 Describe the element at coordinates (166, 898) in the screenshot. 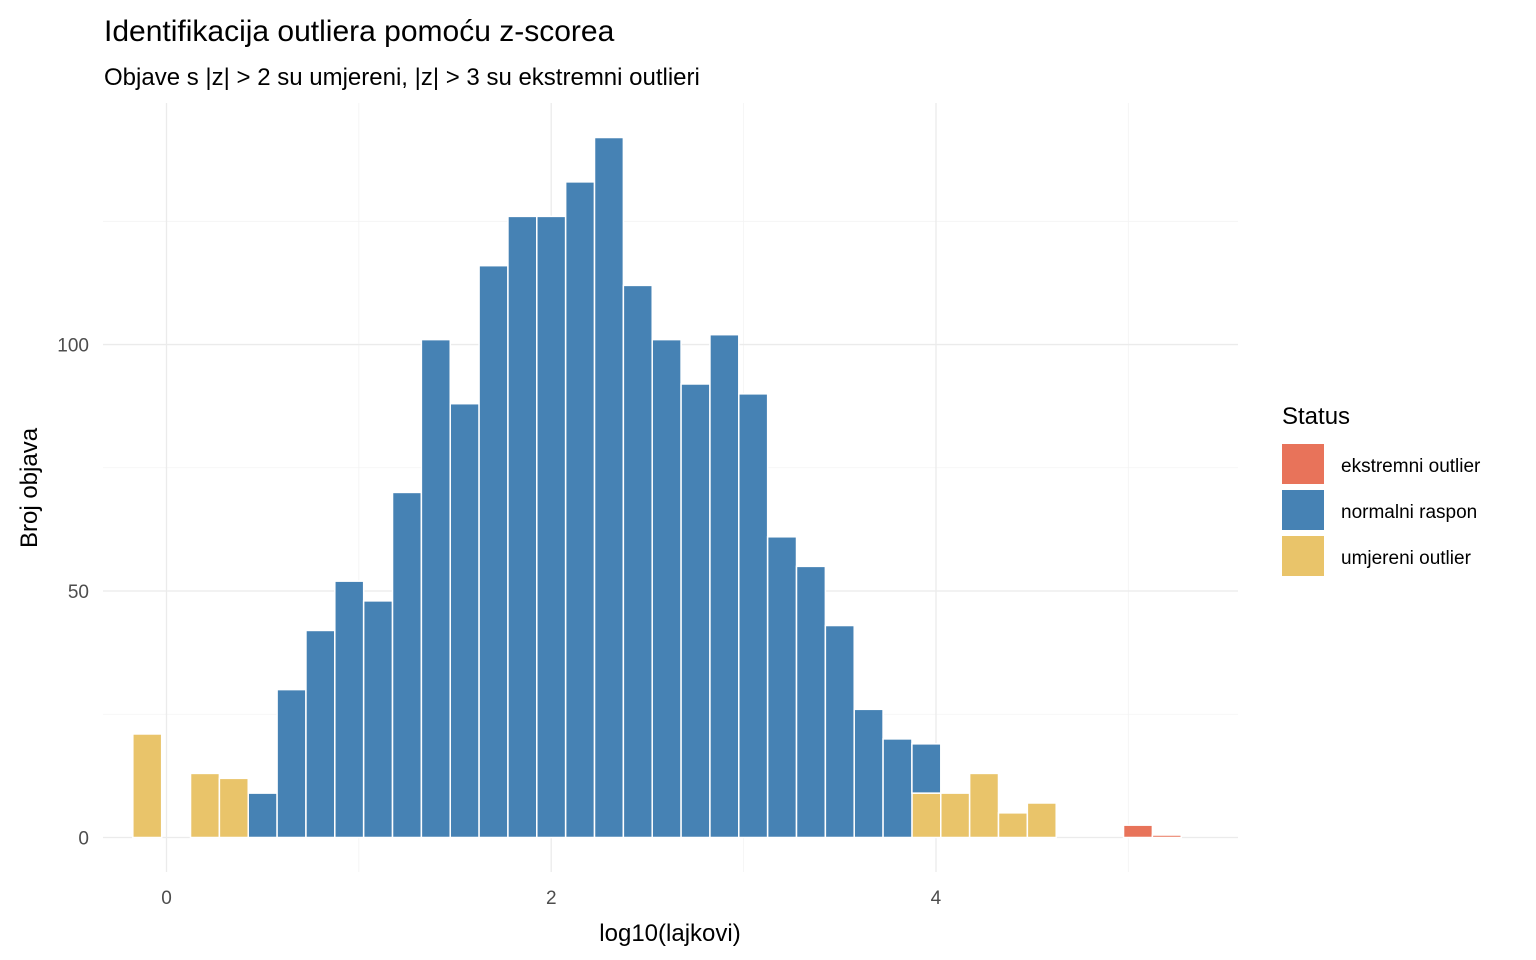

I see `x-tick-label: 0` at that location.